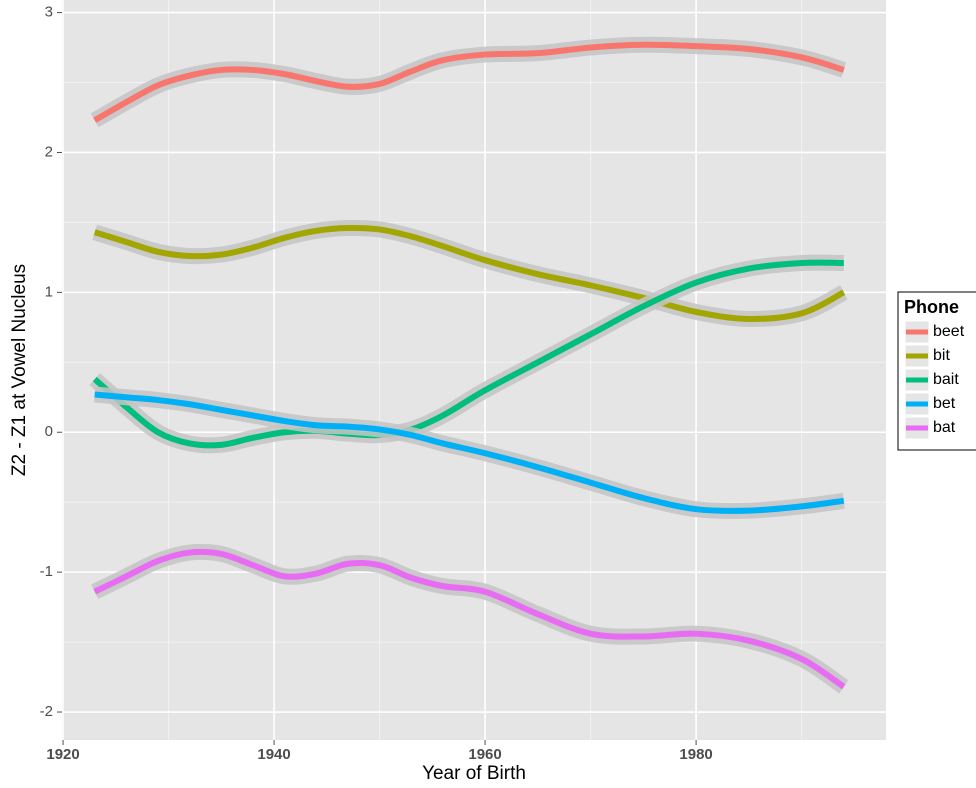  Describe the element at coordinates (931, 307) in the screenshot. I see `legend-title: Phone` at that location.